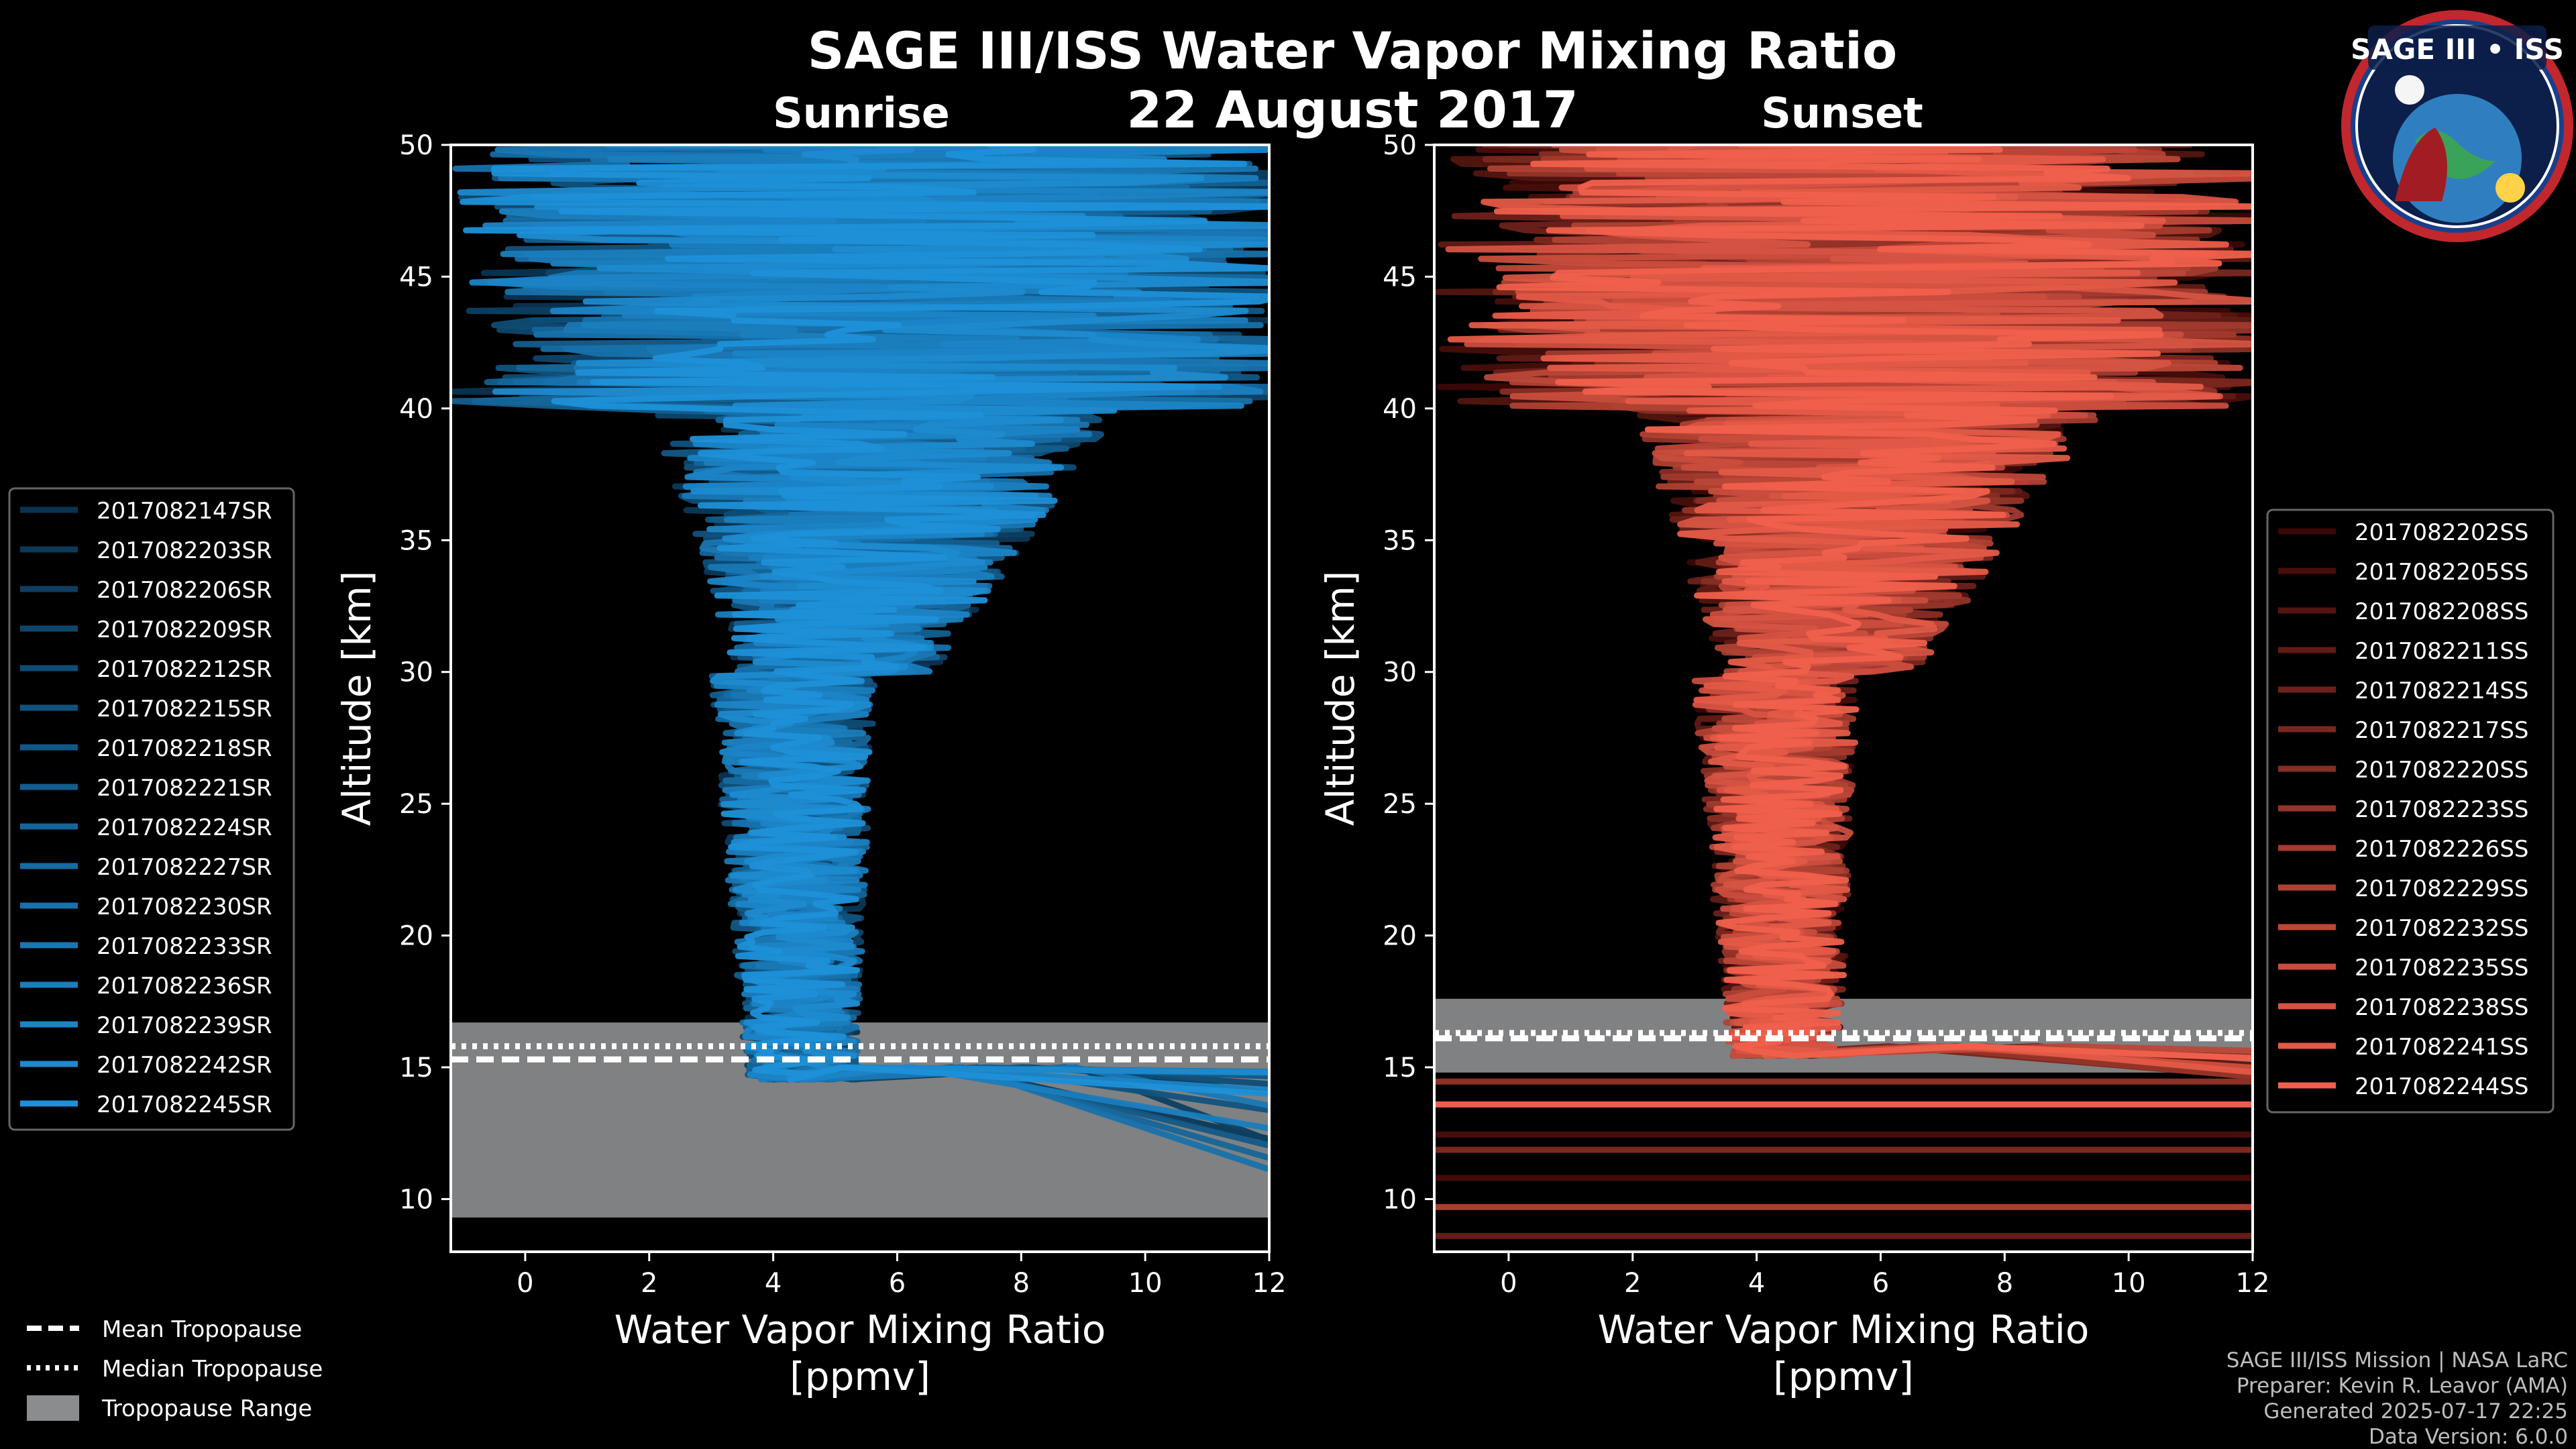 This screenshot has height=1449, width=2576. Describe the element at coordinates (2402, 1386) in the screenshot. I see `footer-preparer: Preparer: Kevin R. Leavor (AMA)` at that location.